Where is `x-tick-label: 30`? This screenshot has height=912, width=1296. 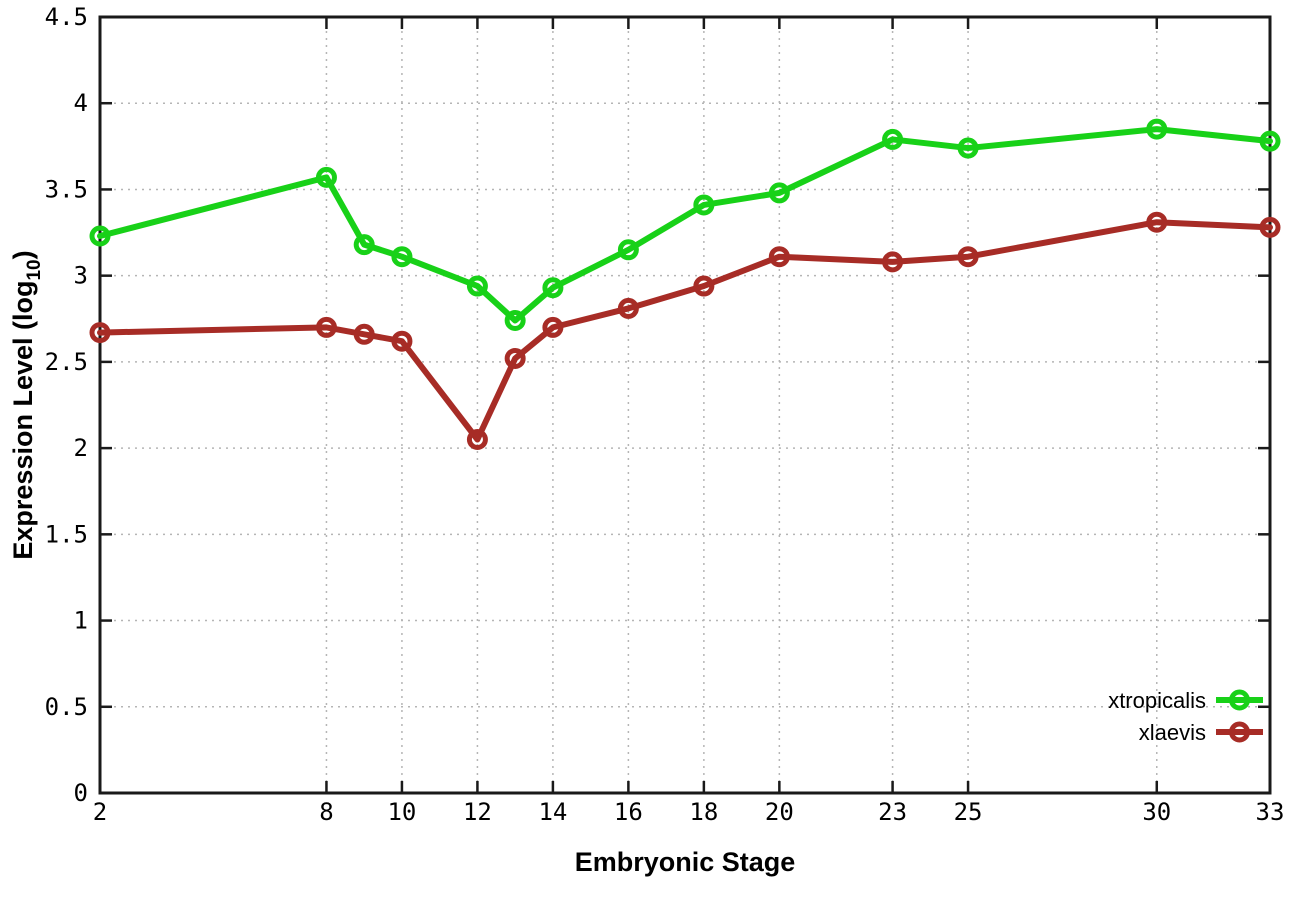
x-tick-label: 30 is located at coordinates (1156, 812).